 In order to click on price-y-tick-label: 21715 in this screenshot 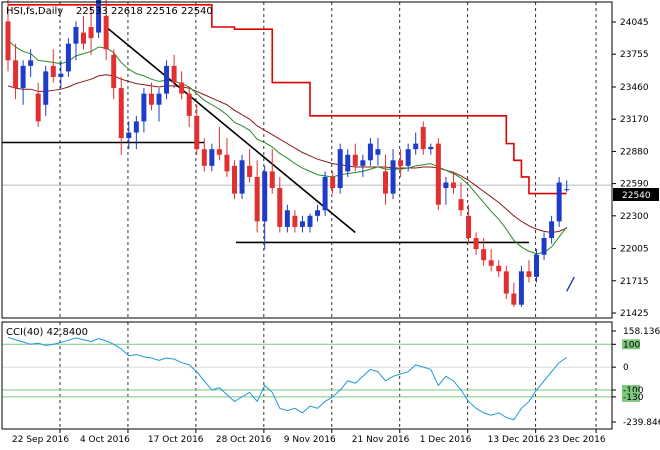, I will do `click(634, 282)`.